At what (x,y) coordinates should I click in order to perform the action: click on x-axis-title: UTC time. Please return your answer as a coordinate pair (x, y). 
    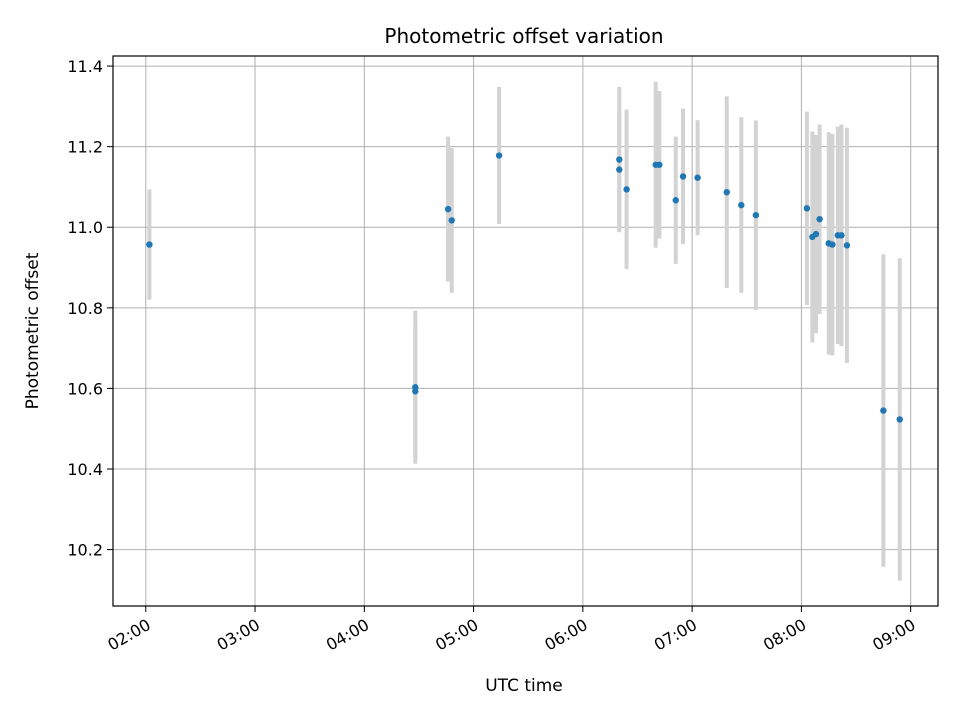
    Looking at the image, I should click on (524, 686).